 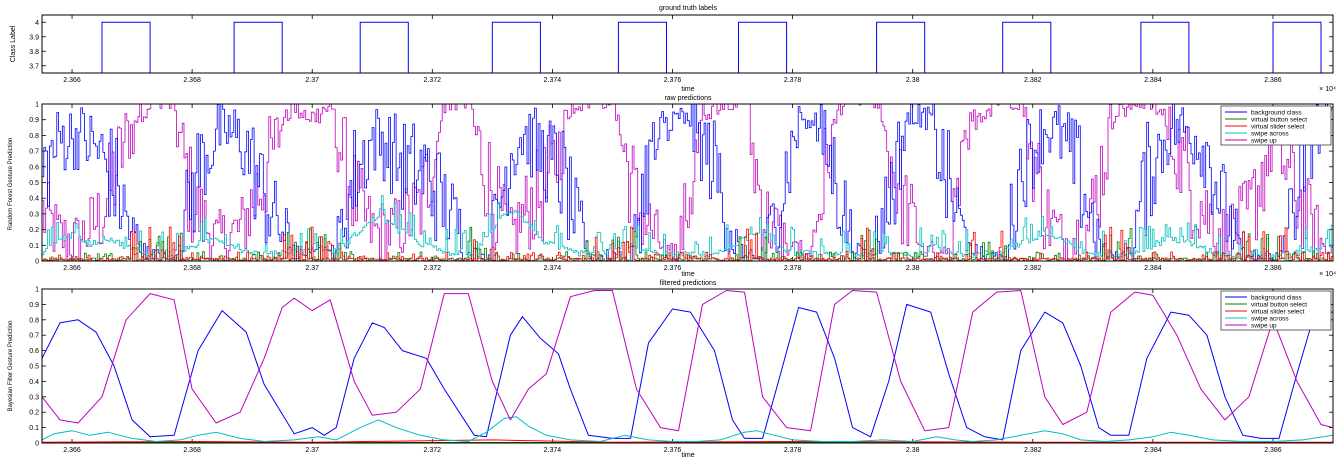 I want to click on panel1-series, so click(x=687, y=47).